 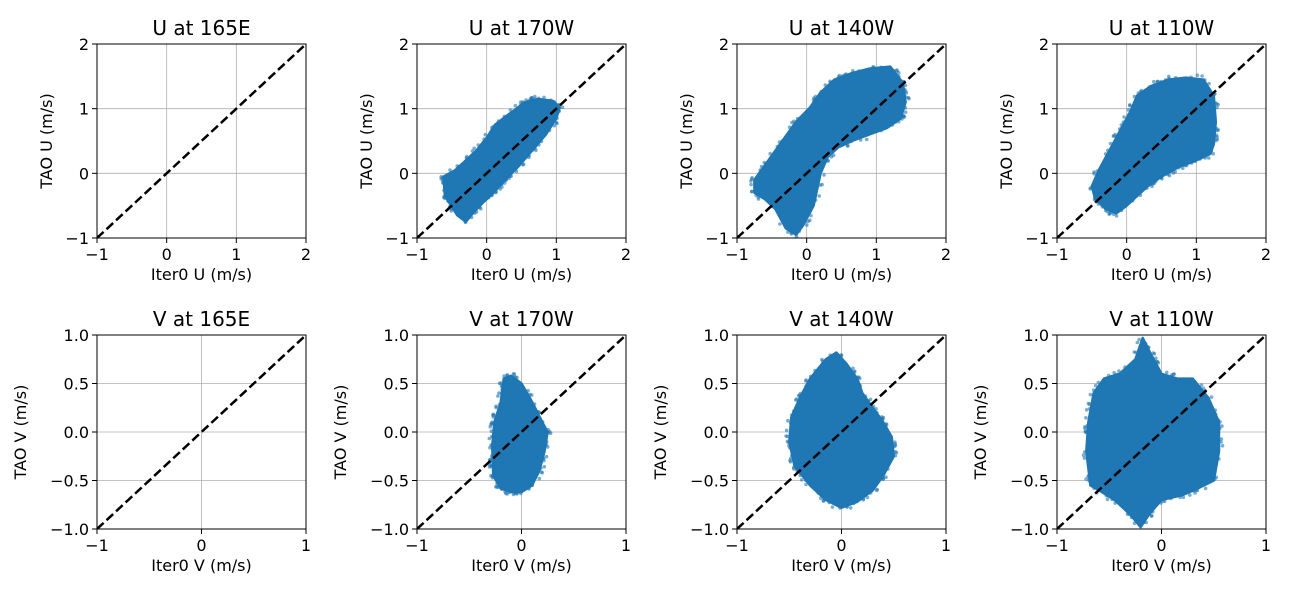 What do you see at coordinates (709, 481) in the screenshot?
I see `y-tick-label: −0.5` at bounding box center [709, 481].